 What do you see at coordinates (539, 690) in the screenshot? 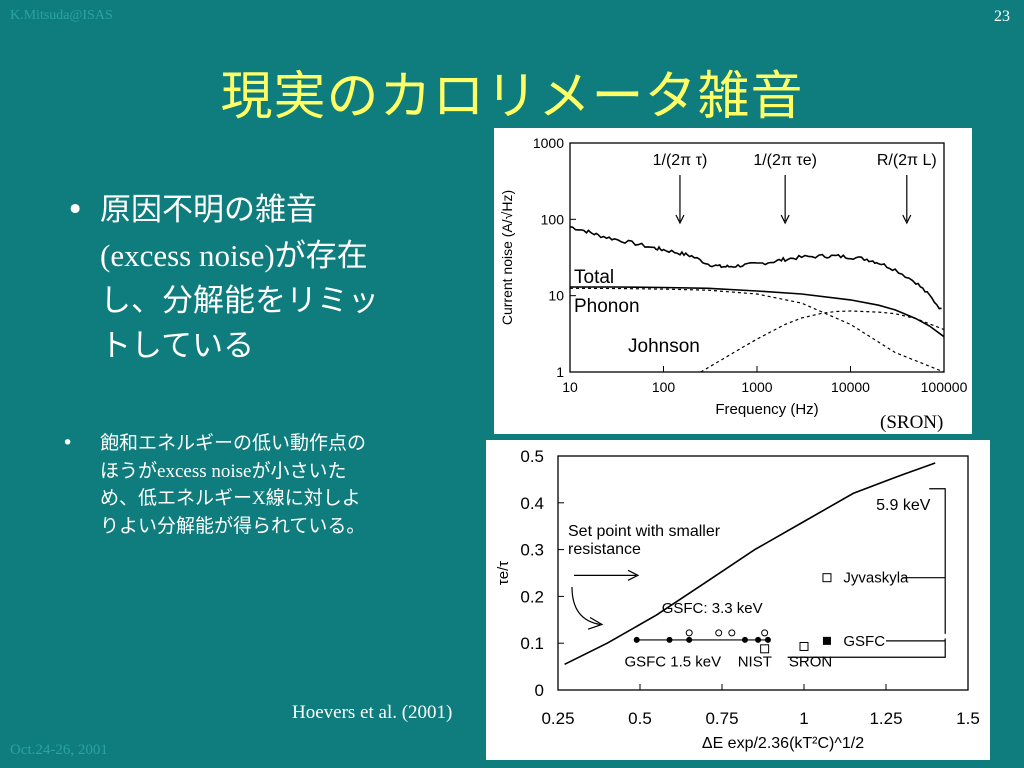
I see `y-tick-label: 0` at bounding box center [539, 690].